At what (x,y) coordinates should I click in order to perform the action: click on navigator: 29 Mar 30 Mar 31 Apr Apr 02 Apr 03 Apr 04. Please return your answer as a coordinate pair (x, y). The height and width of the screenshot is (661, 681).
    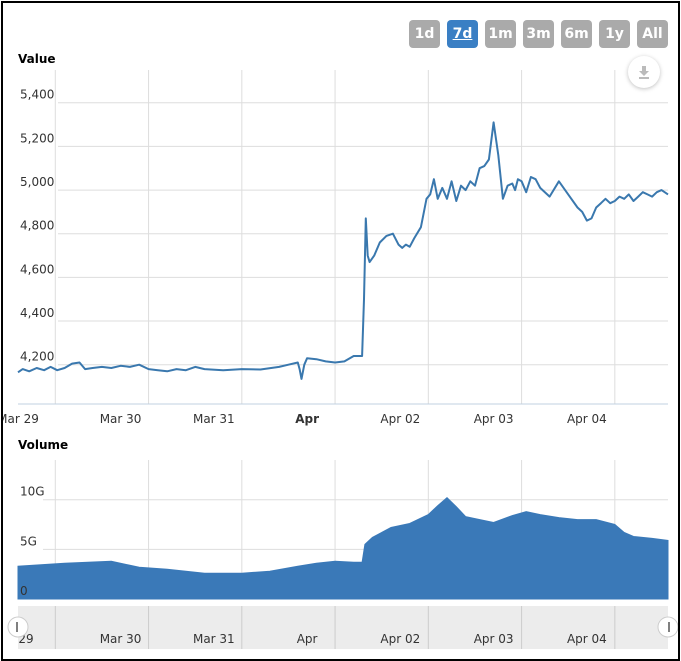
    Looking at the image, I should click on (342, 627).